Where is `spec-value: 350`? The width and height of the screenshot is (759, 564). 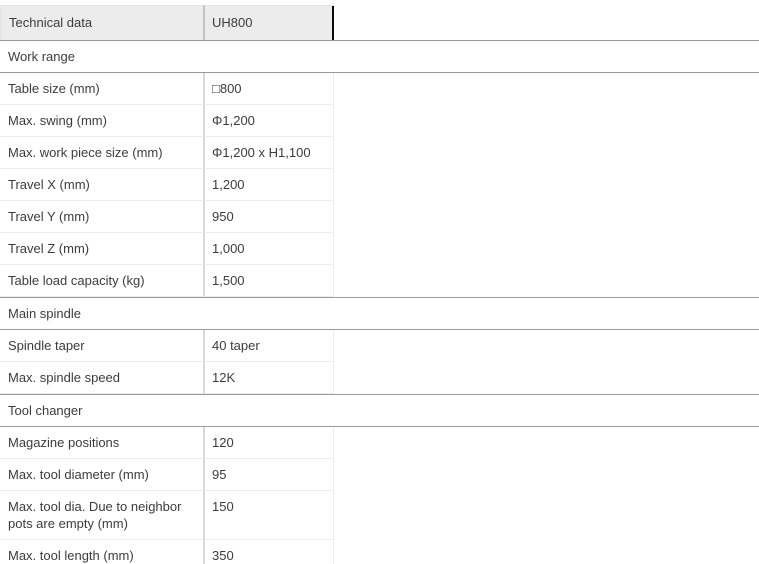 spec-value: 350 is located at coordinates (269, 552).